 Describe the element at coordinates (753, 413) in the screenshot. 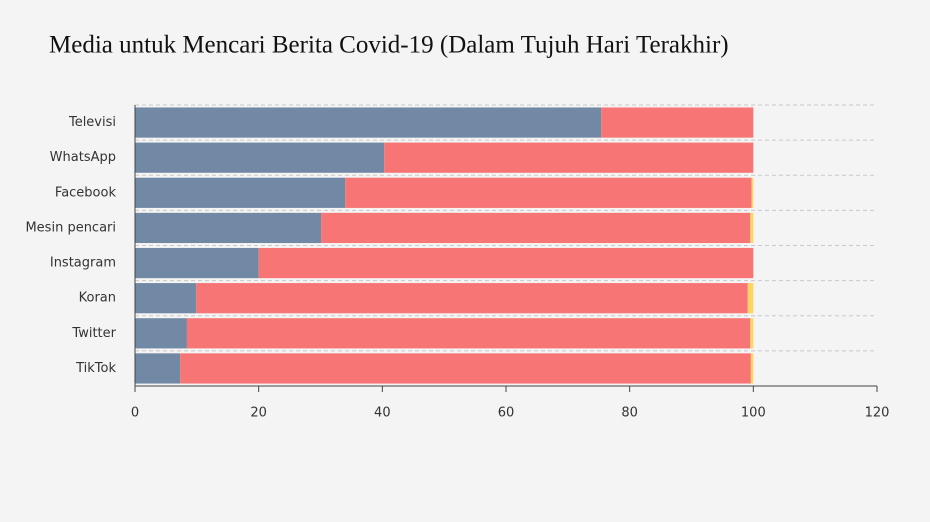

I see `x-tick-label: 100` at that location.